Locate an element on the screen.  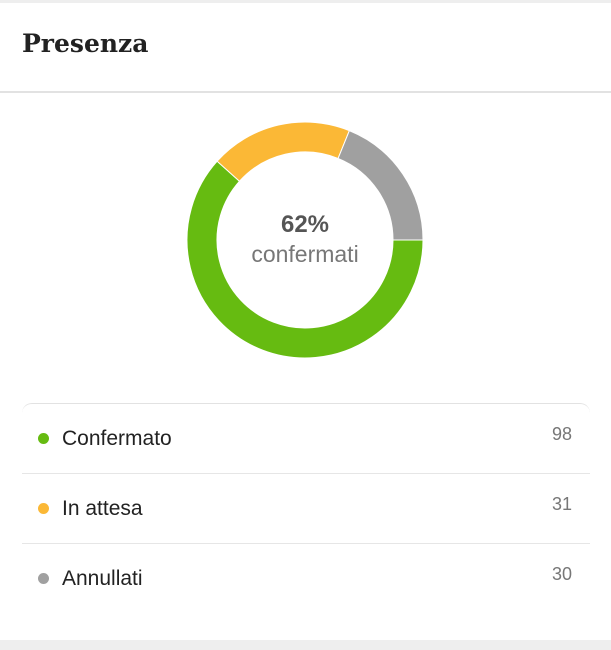
legend-count: 98 is located at coordinates (561, 434).